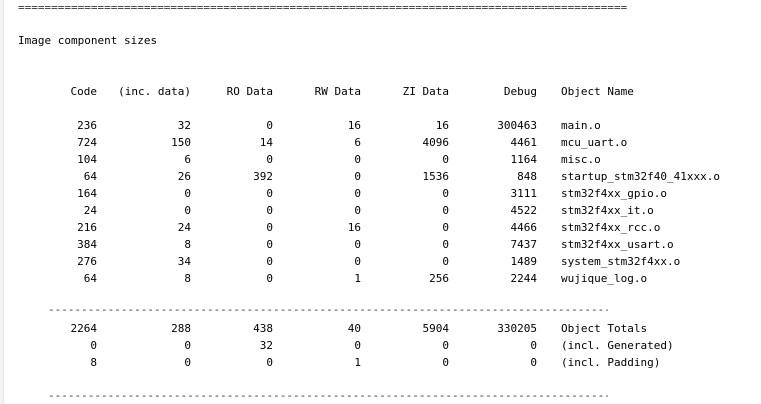 This screenshot has height=404, width=761. I want to click on cell-zi-data: 16, so click(442, 125).